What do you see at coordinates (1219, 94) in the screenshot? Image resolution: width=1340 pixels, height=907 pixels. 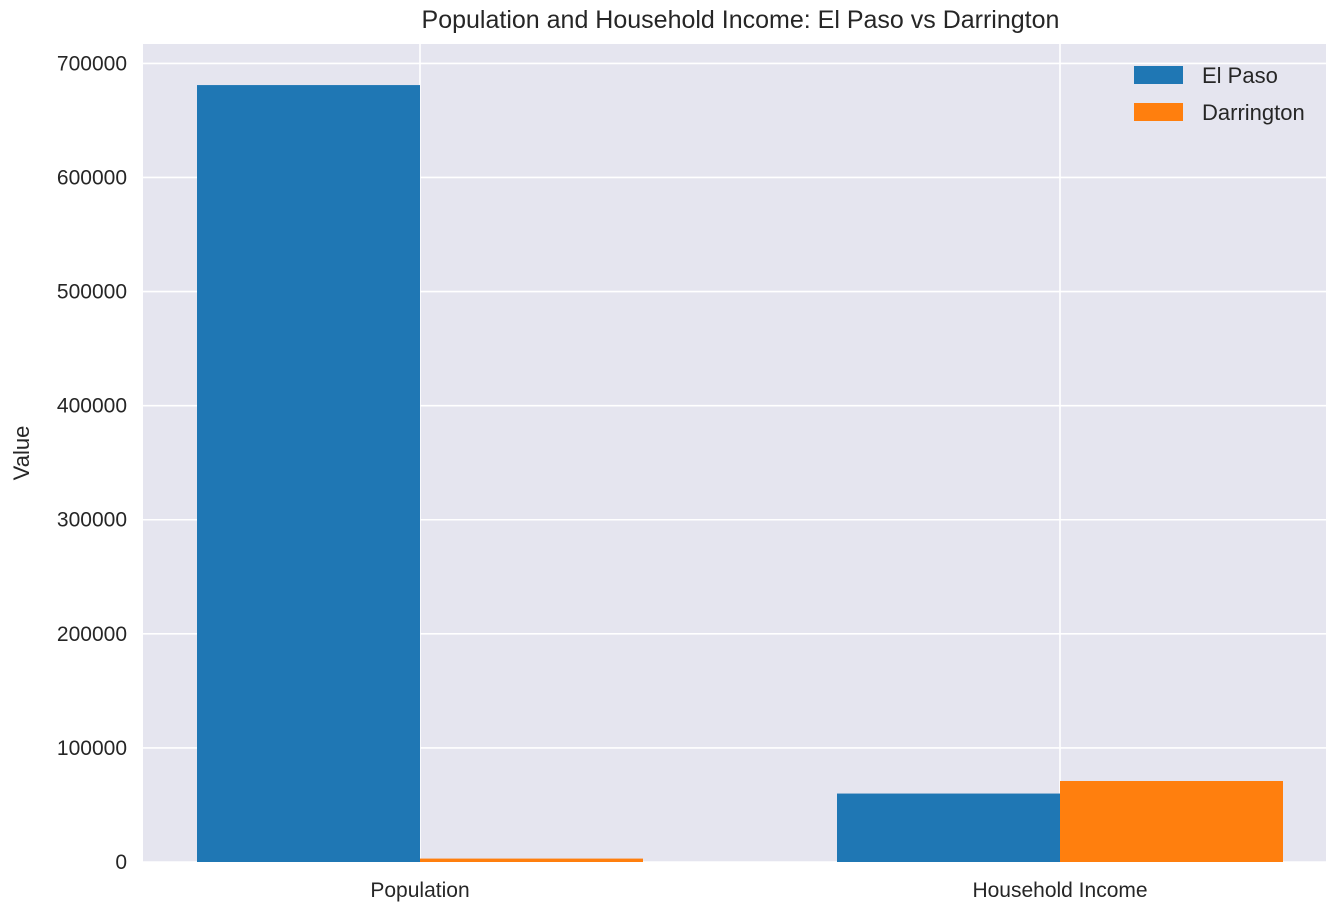 I see `legend: El Paso Darrington` at bounding box center [1219, 94].